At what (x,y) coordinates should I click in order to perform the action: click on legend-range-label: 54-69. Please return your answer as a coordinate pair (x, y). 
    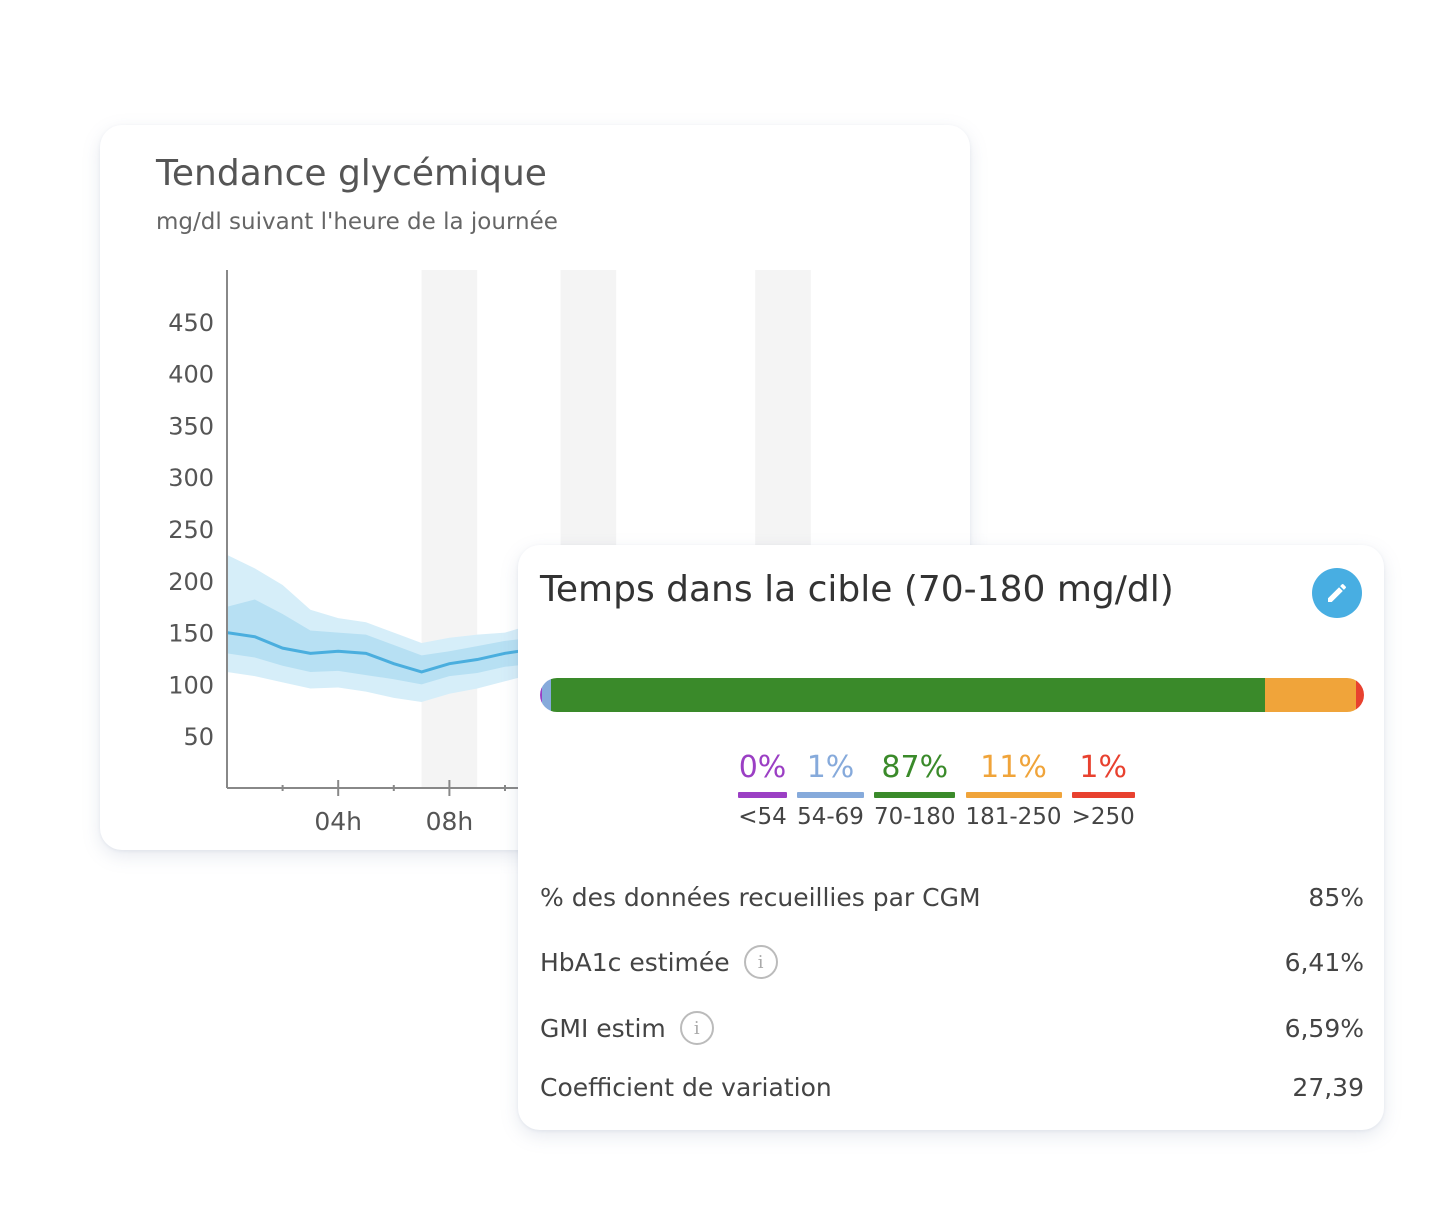
    Looking at the image, I should click on (830, 817).